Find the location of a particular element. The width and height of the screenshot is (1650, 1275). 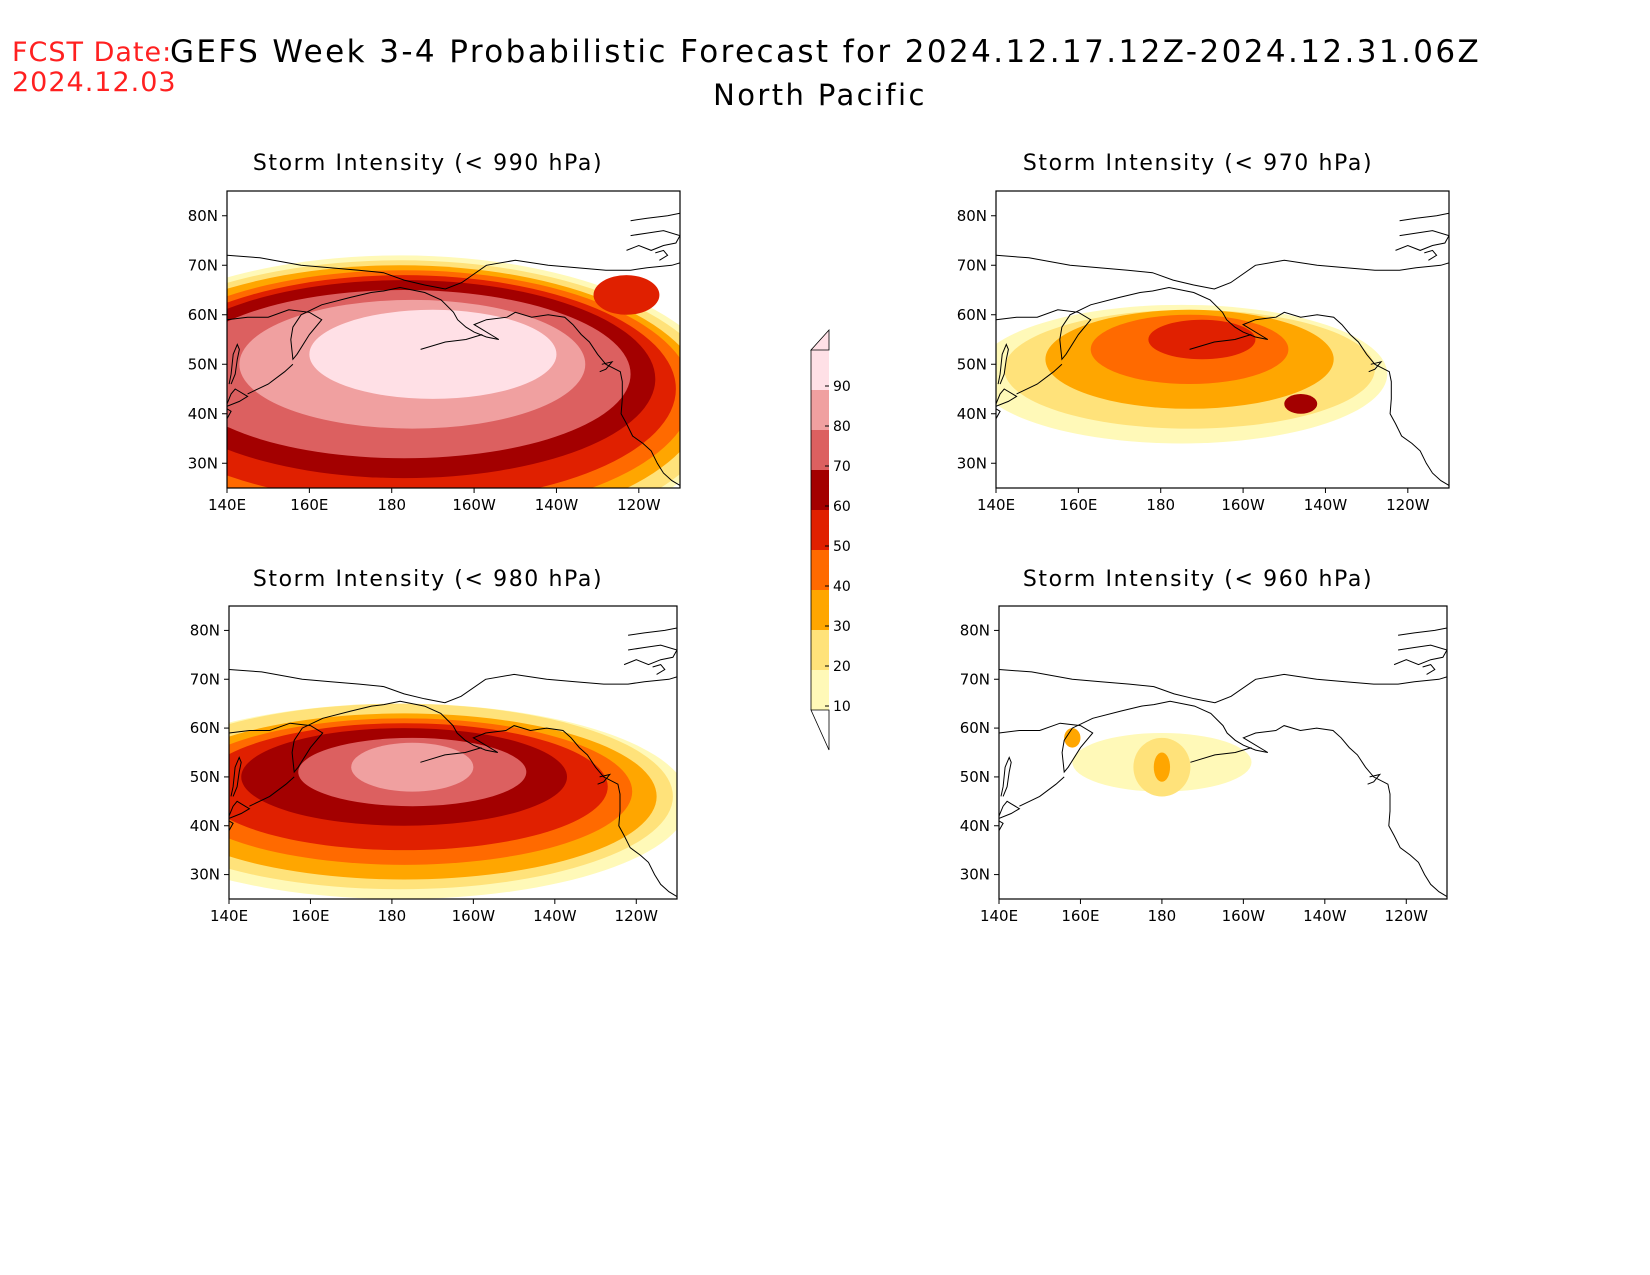

panel-title-980: Storm Intensity (< 980 hPa) is located at coordinates (428, 579).